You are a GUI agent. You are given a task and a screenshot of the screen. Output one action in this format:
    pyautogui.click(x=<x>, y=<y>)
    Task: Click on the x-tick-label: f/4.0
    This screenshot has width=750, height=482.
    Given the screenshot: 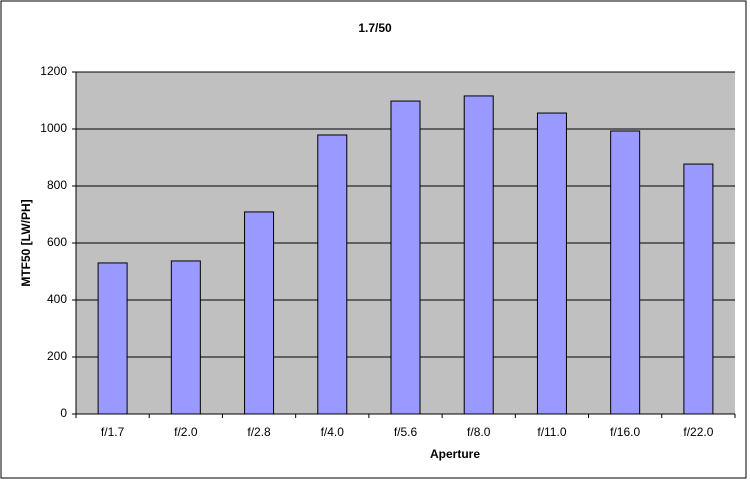 What is the action you would take?
    pyautogui.click(x=333, y=432)
    